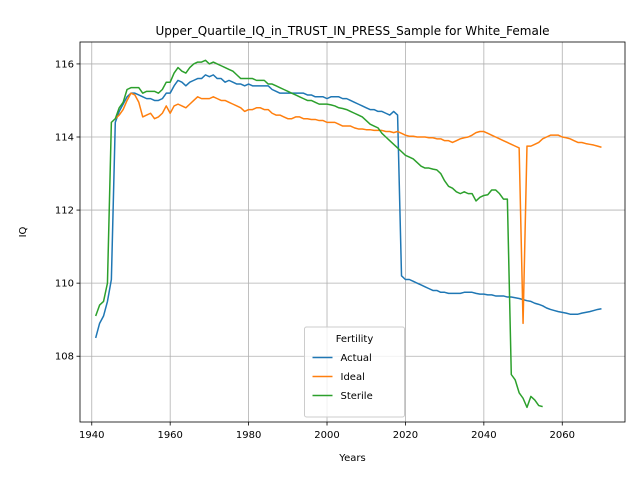 The width and height of the screenshot is (640, 480). Describe the element at coordinates (23, 231) in the screenshot. I see `y-axis-label: IQ` at that location.